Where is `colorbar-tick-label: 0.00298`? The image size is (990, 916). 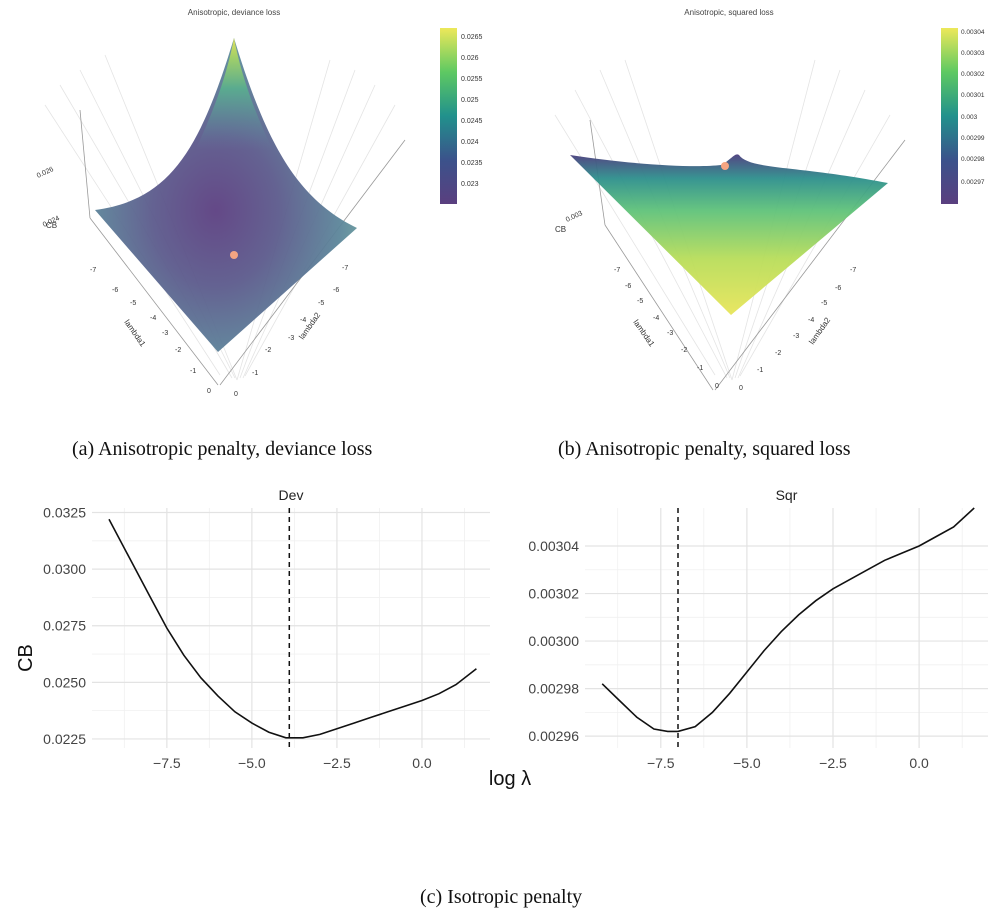
colorbar-tick-label: 0.00298 is located at coordinates (973, 159).